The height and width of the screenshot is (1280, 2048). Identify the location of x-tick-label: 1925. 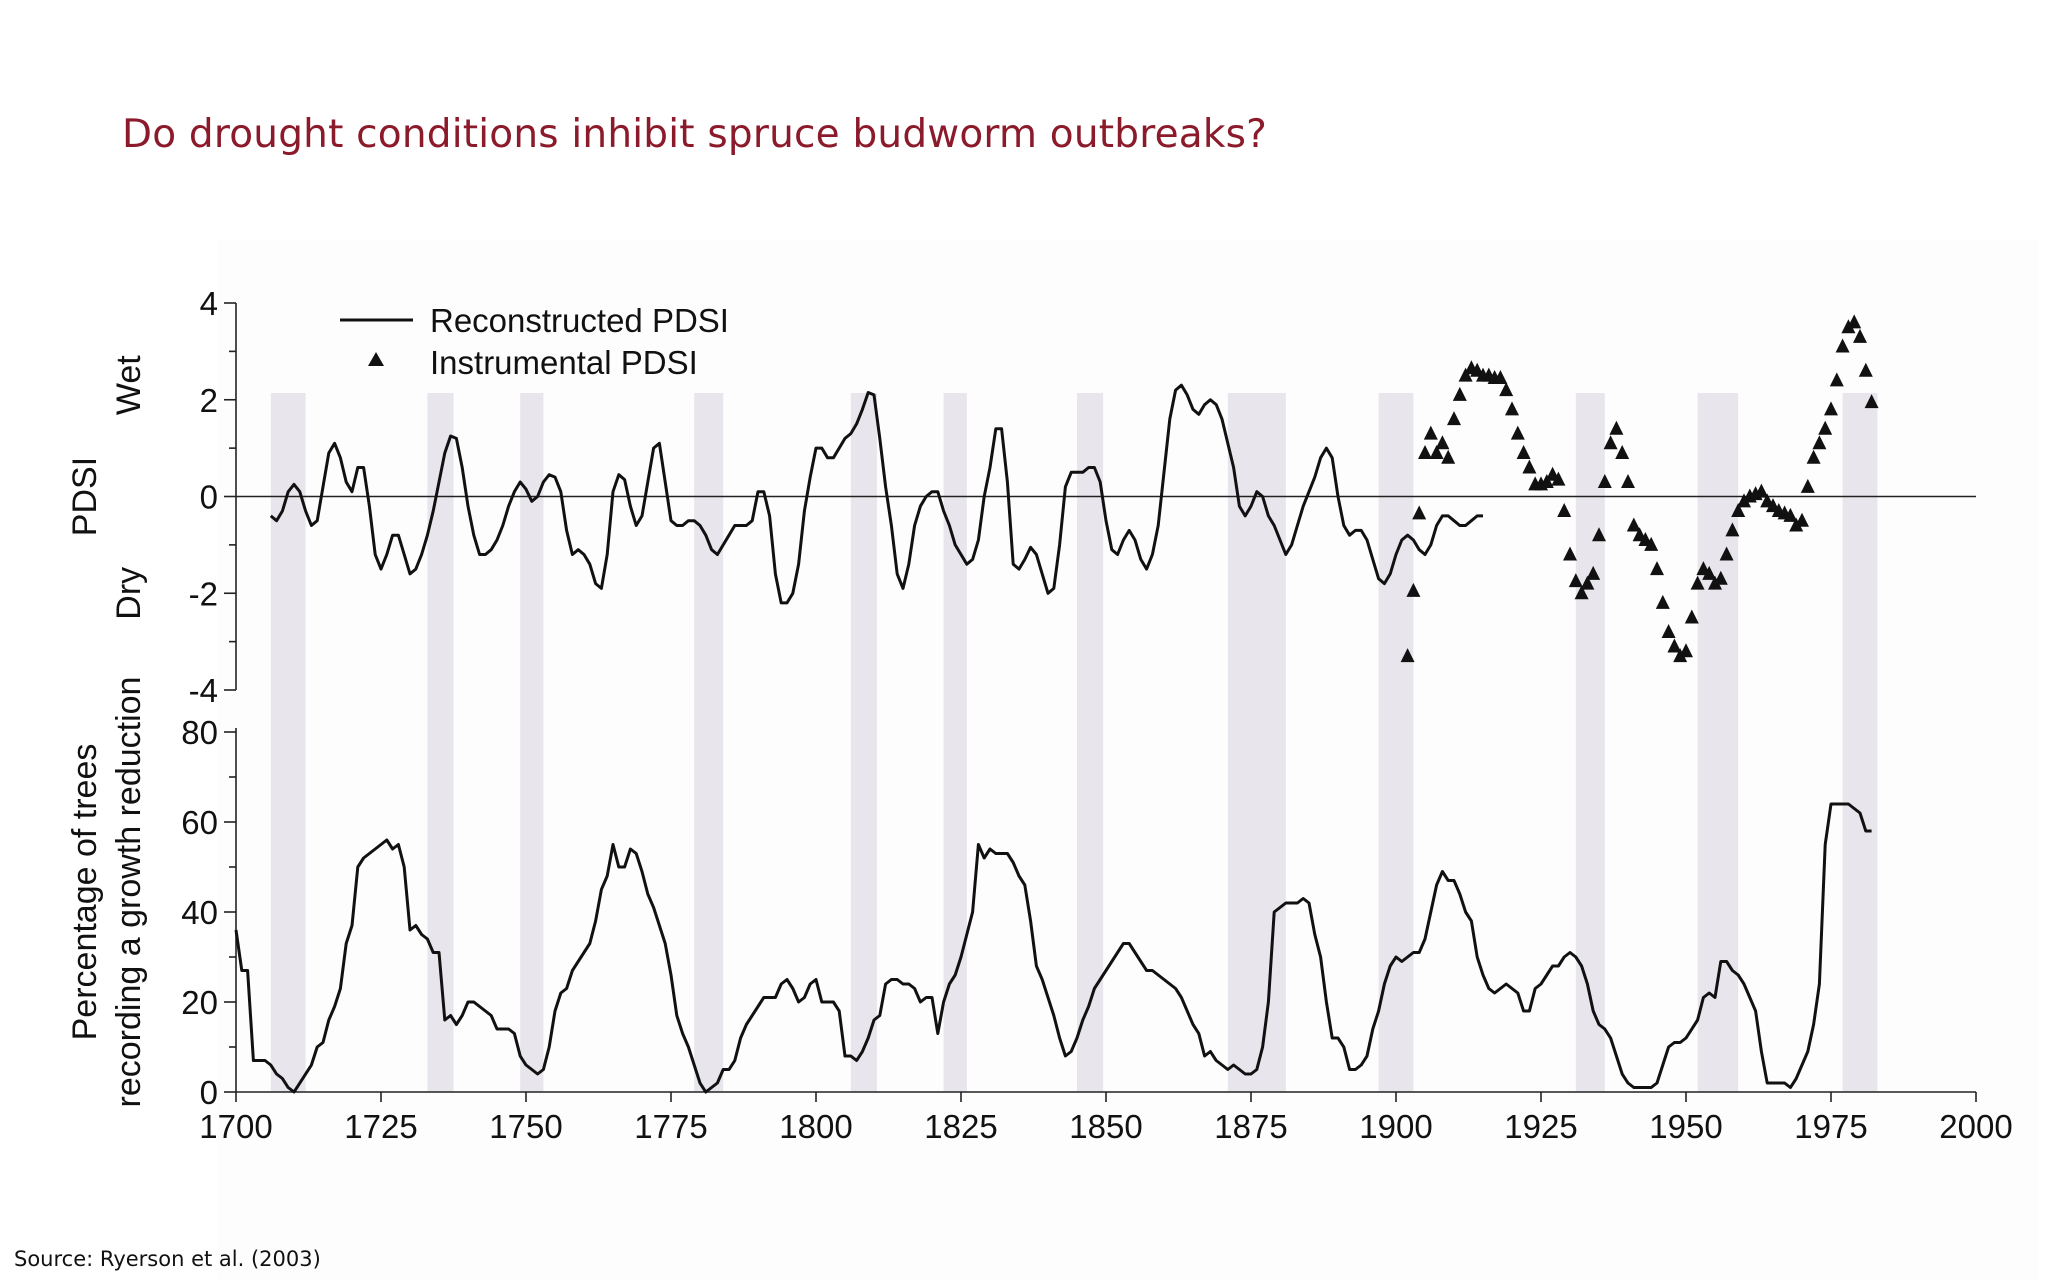
(1540, 1126).